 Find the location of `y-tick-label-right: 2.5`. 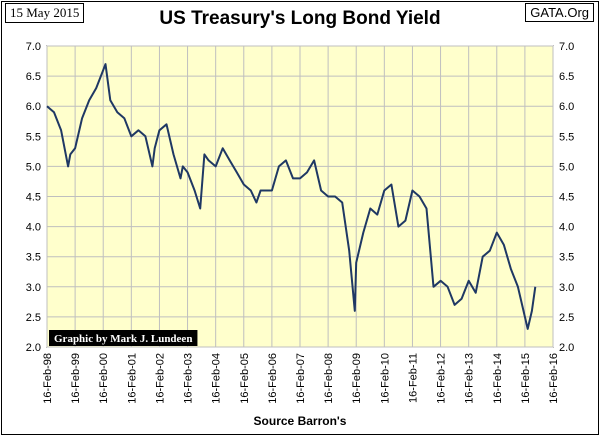

y-tick-label-right: 2.5 is located at coordinates (566, 318).